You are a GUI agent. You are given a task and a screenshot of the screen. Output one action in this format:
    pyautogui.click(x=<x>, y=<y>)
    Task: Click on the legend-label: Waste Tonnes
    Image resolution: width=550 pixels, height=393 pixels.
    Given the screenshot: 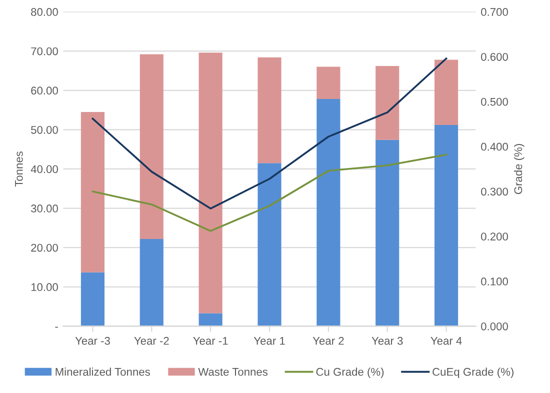 What is the action you would take?
    pyautogui.click(x=233, y=372)
    